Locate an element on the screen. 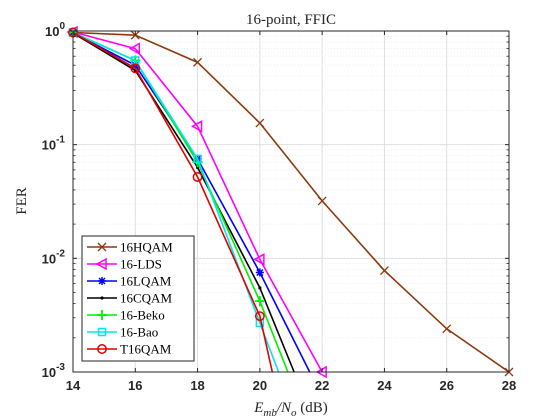  legend-label: 16HQAM is located at coordinates (146, 247).